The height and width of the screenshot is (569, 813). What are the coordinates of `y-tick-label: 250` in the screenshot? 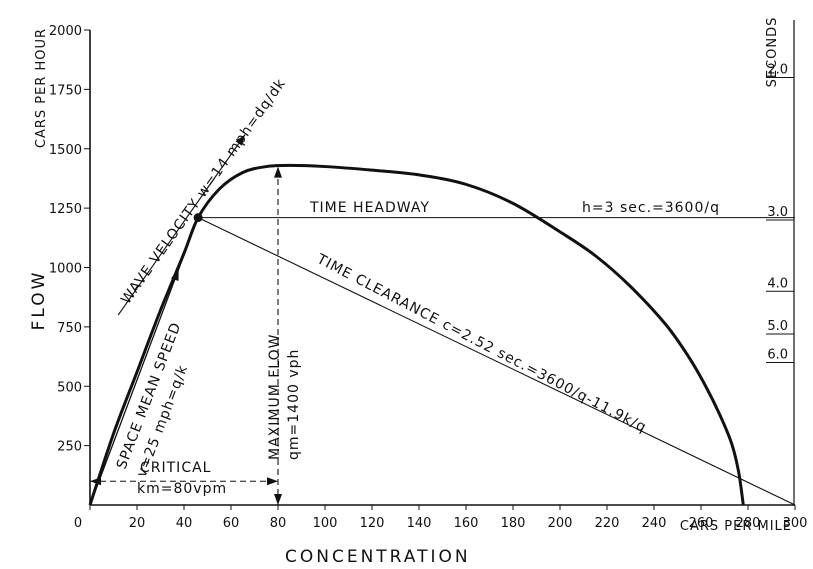 It's located at (69, 447).